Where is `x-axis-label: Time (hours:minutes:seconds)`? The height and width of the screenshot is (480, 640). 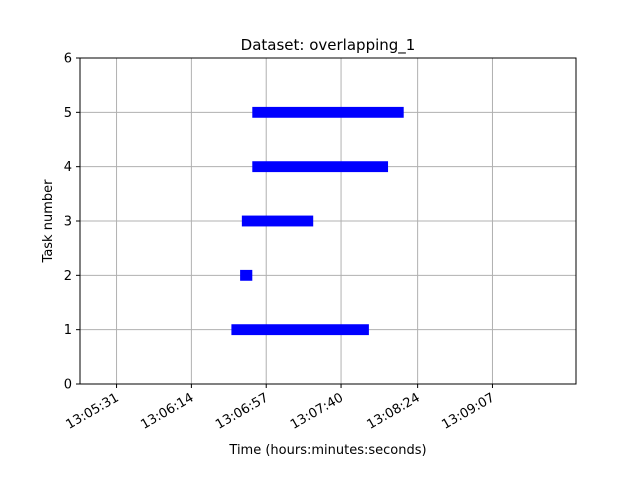 x-axis-label: Time (hours:minutes:seconds) is located at coordinates (327, 450).